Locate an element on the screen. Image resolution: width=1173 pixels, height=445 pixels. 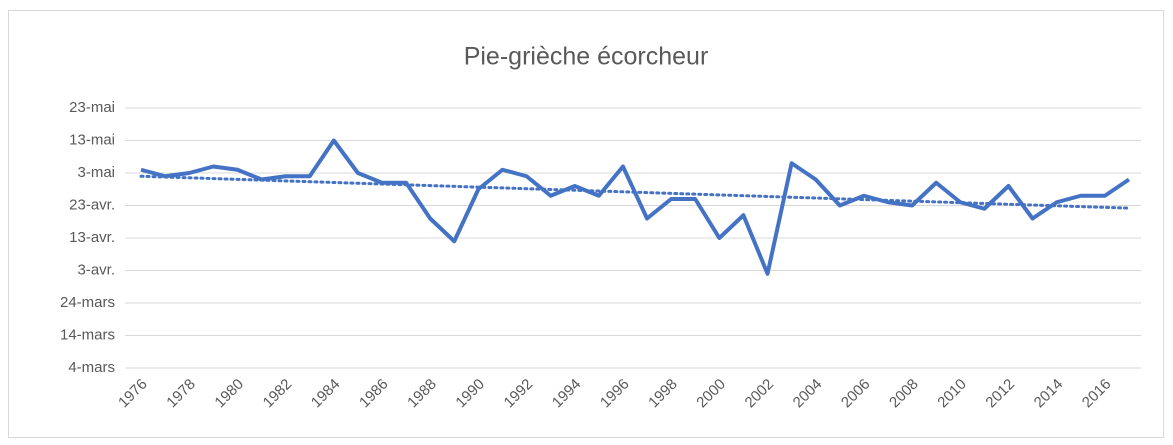
y-tick-label: 4-mars is located at coordinates (91, 367).